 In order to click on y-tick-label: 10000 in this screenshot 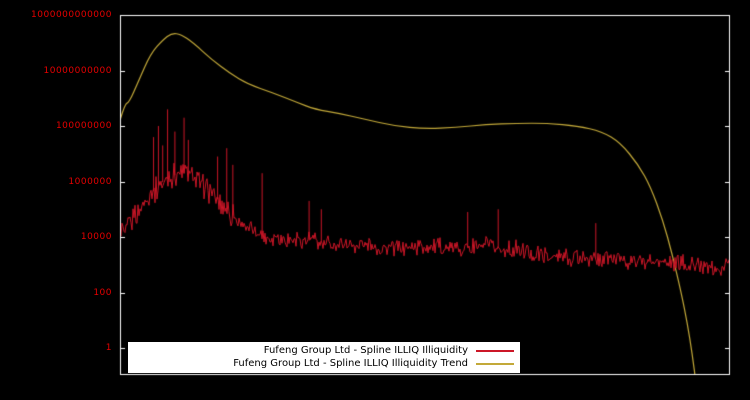, I will do `click(96, 237)`.